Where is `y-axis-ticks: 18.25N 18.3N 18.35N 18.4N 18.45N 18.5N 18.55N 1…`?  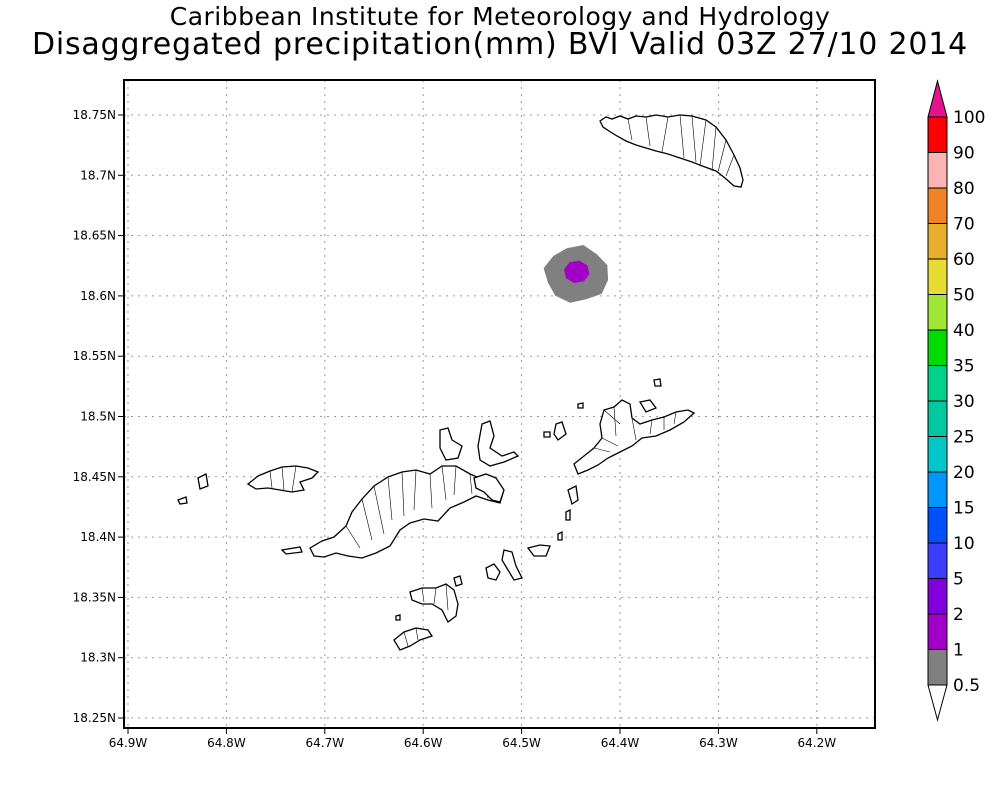
y-axis-ticks: 18.25N 18.3N 18.35N 18.4N 18.45N 18.5N 18.55N 1… is located at coordinates (98, 416).